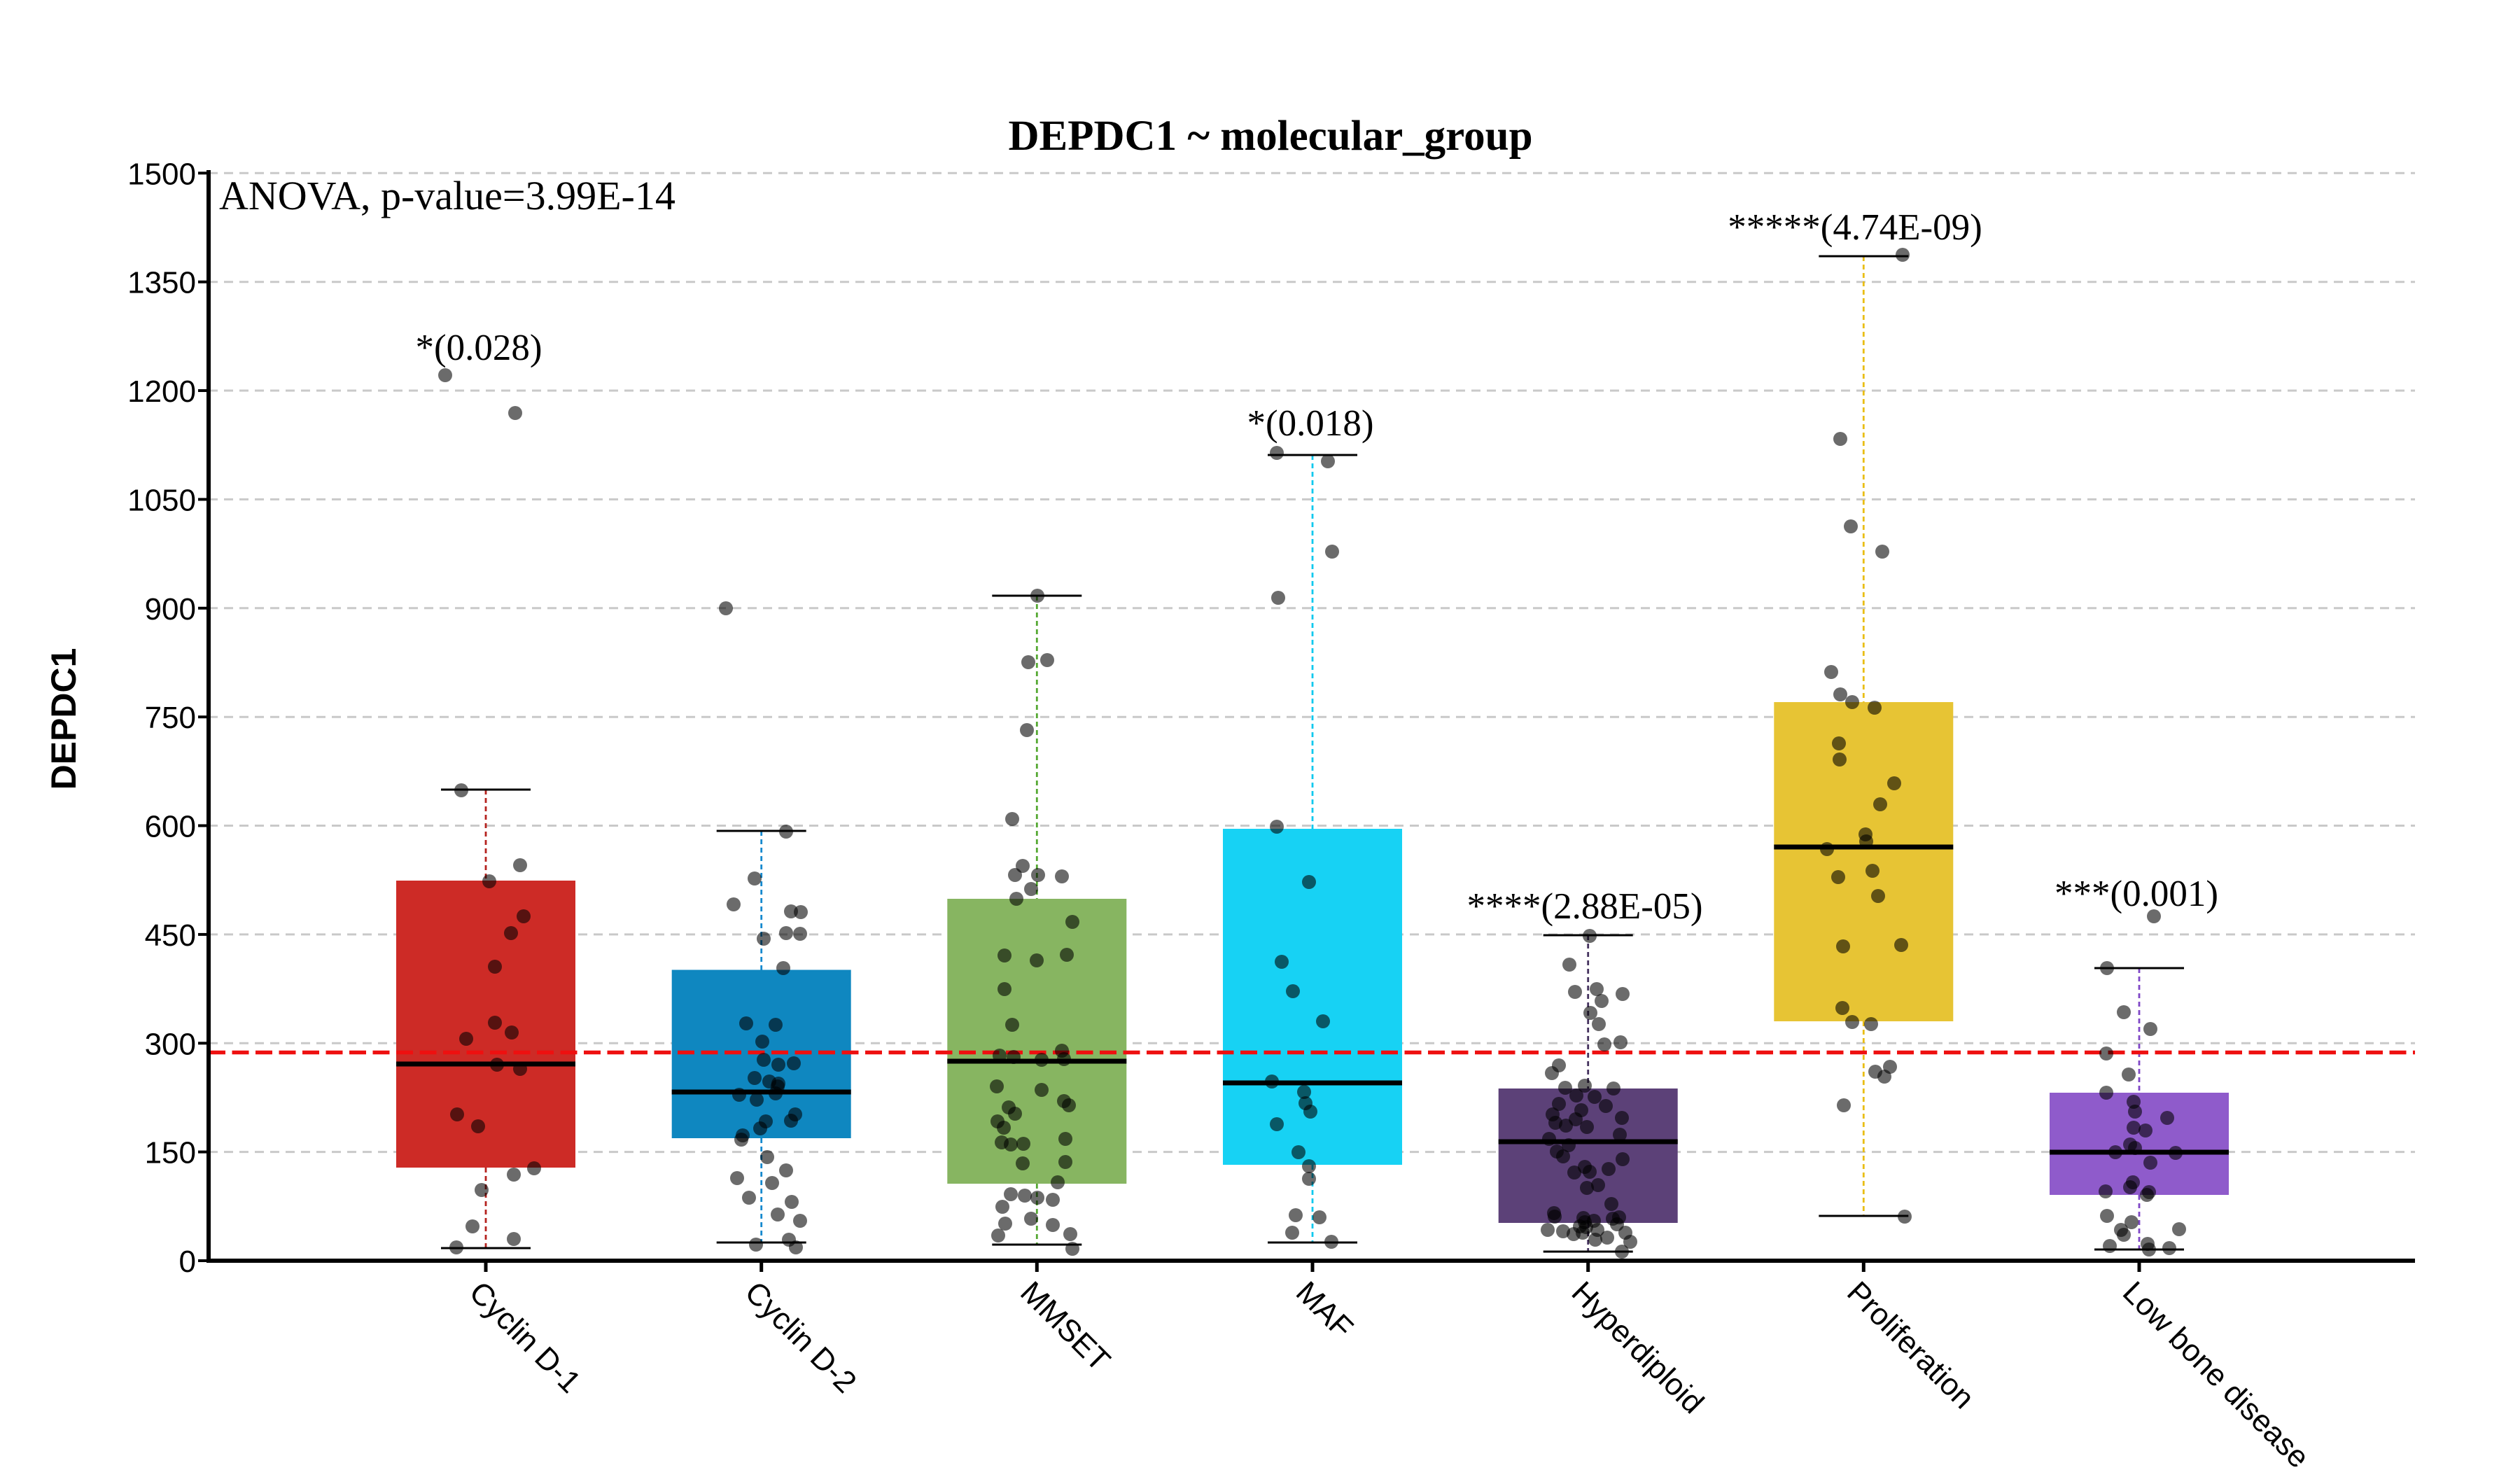 This screenshot has height=1470, width=2520. I want to click on svg-text: 150, so click(170, 1153).